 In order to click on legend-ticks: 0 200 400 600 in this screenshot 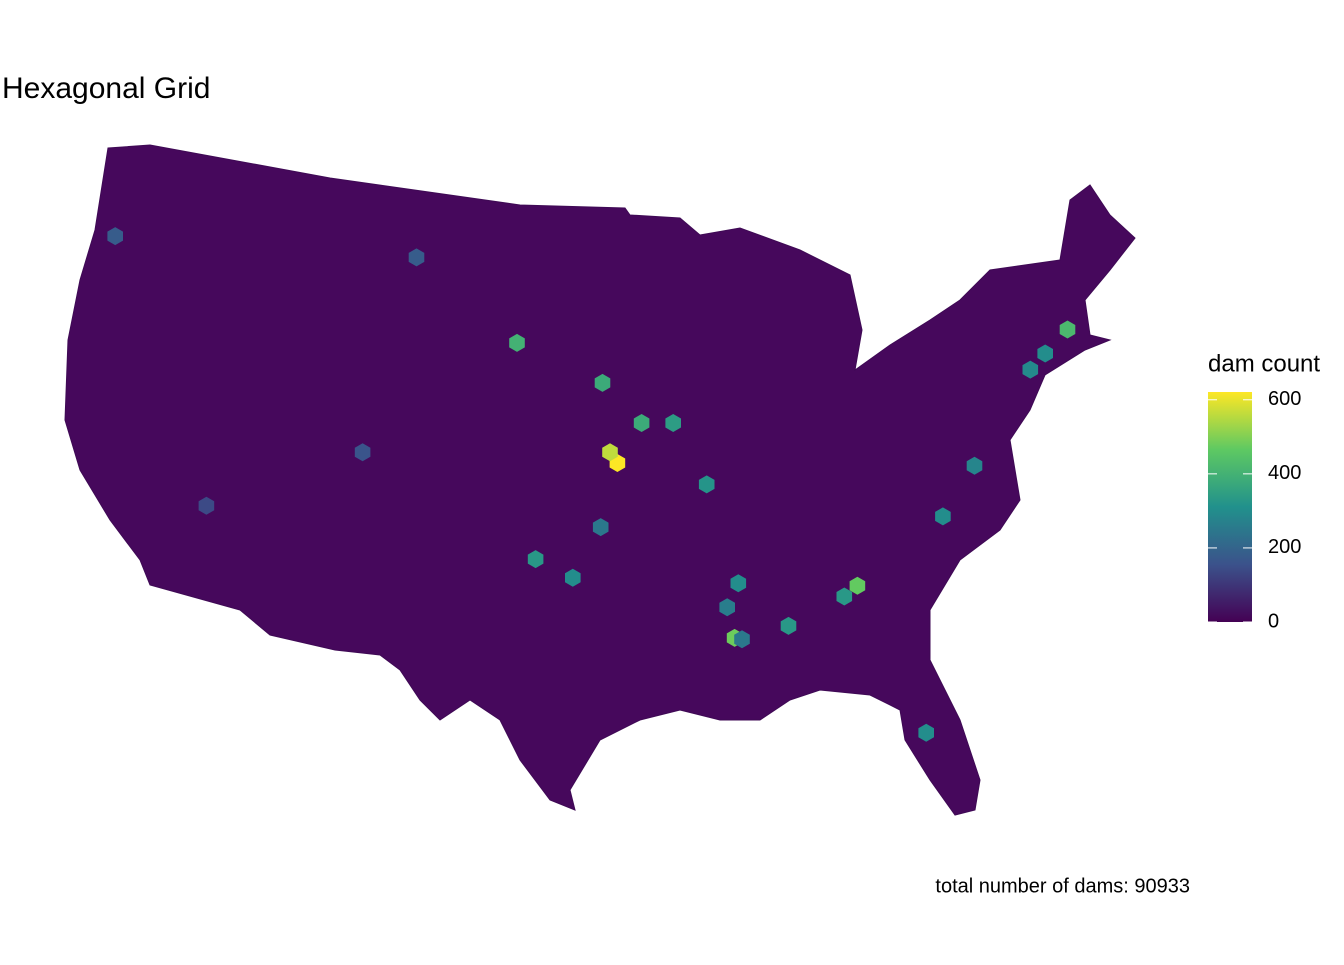, I will do `click(1254, 510)`.